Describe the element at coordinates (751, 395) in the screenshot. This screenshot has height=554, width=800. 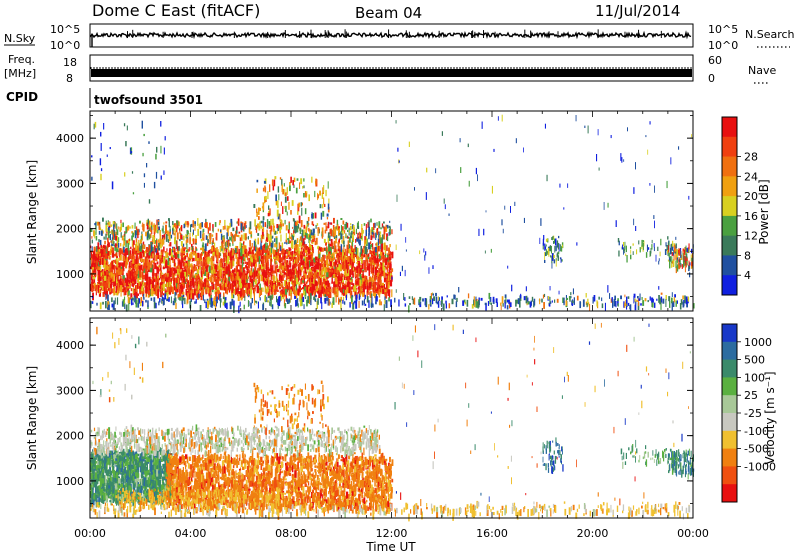
I see `velocity-colorbar-tick: 25` at that location.